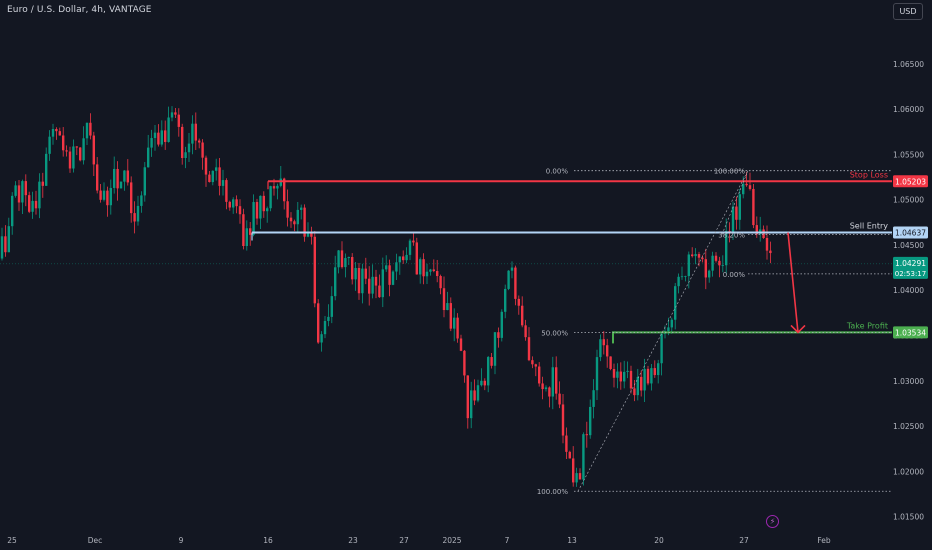  I want to click on time-tick-label: Feb, so click(824, 540).